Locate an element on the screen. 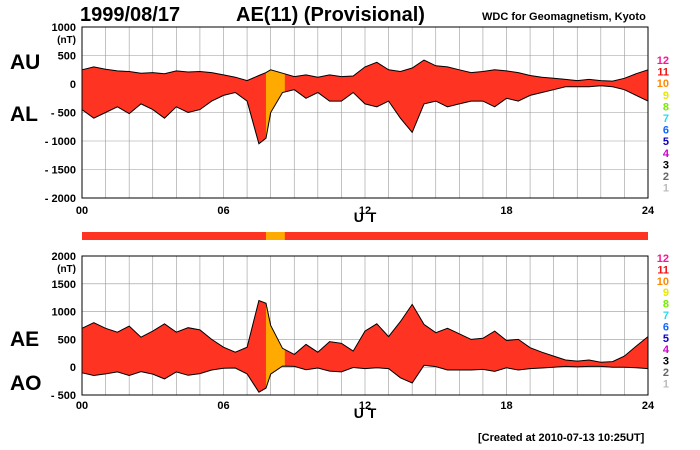 Image resolution: width=700 pixels, height=450 pixels. aual-ytick-label: 1000 is located at coordinates (64, 28).